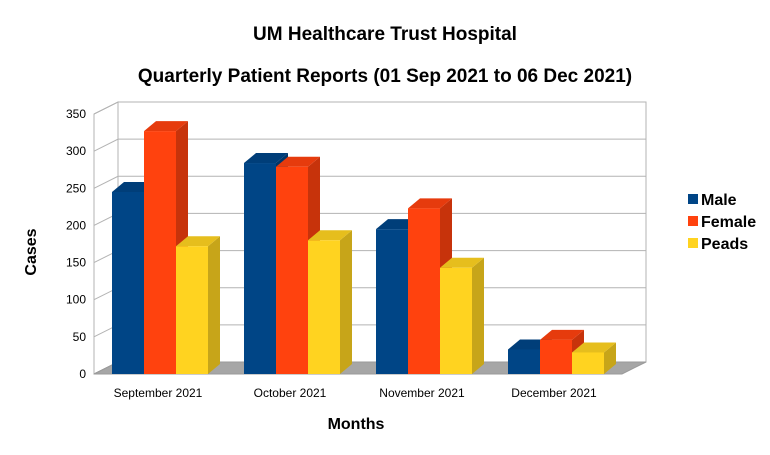 This screenshot has height=455, width=770. Describe the element at coordinates (728, 222) in the screenshot. I see `legend-label: Female` at that location.